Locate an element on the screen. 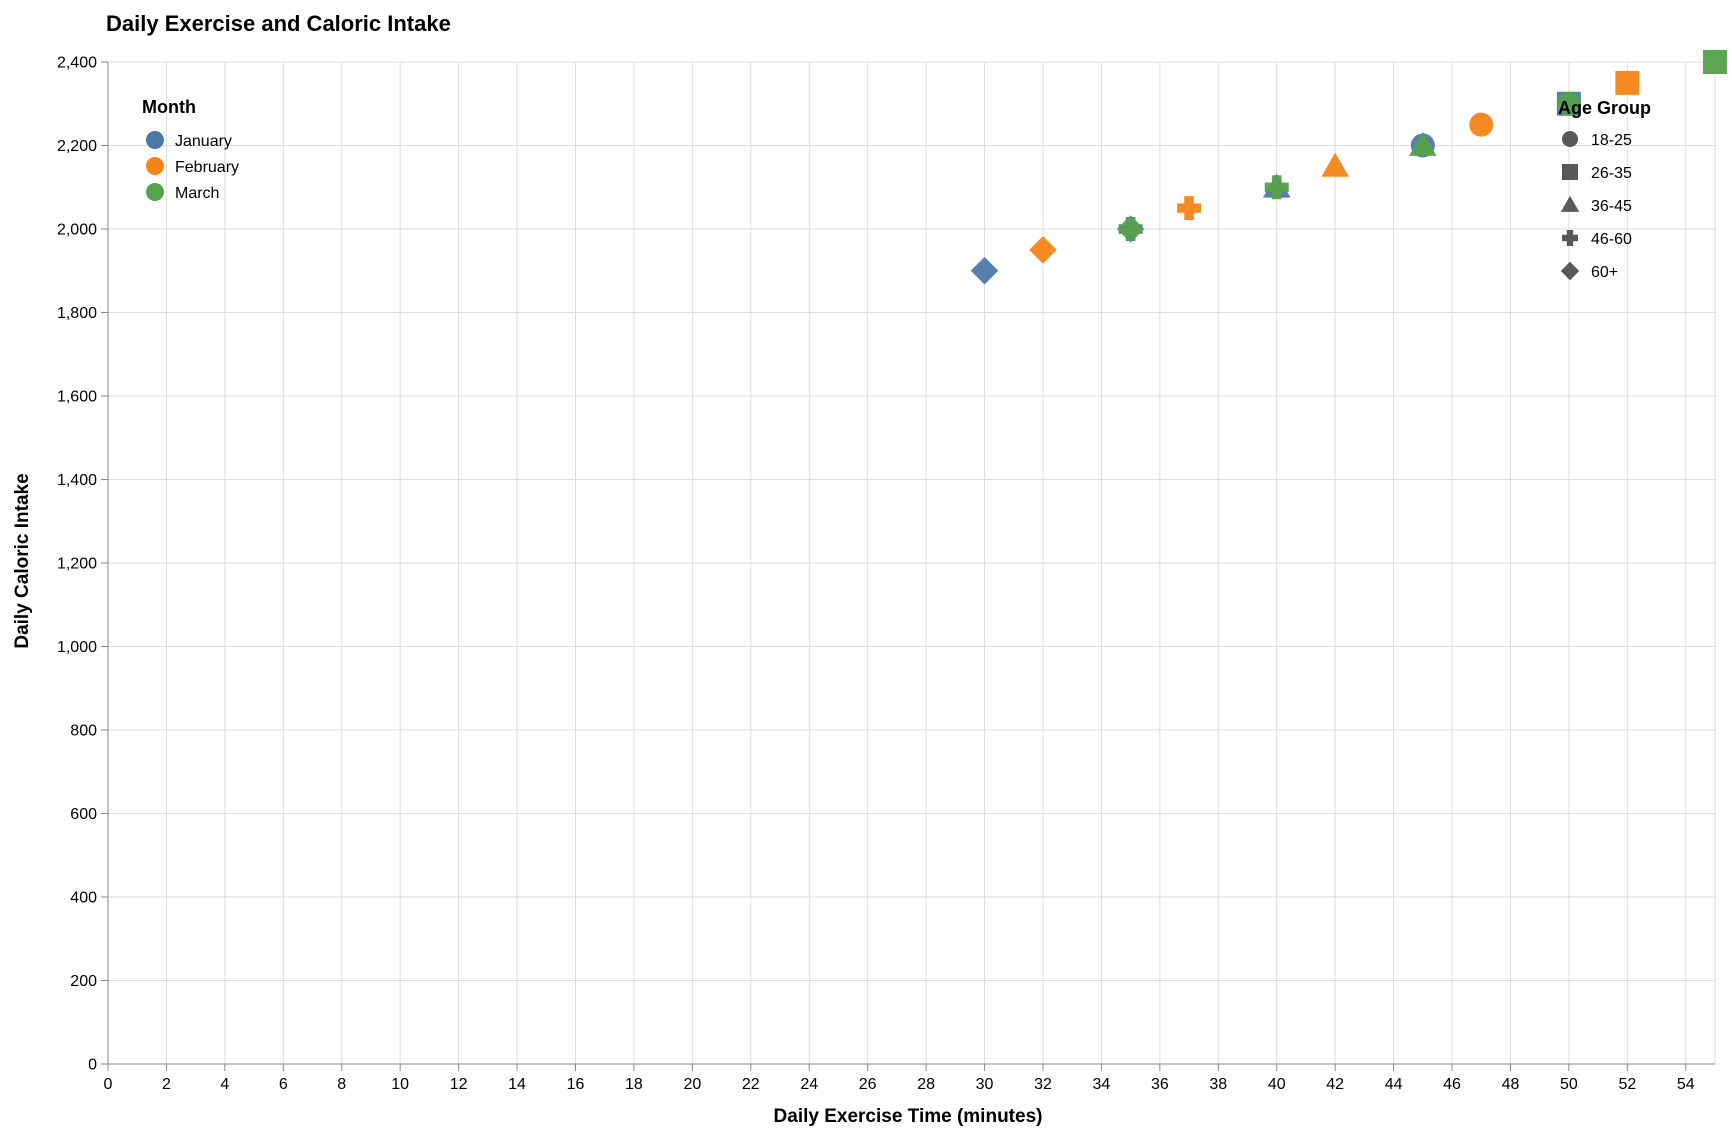  x-tick-label: 18 is located at coordinates (634, 1084).